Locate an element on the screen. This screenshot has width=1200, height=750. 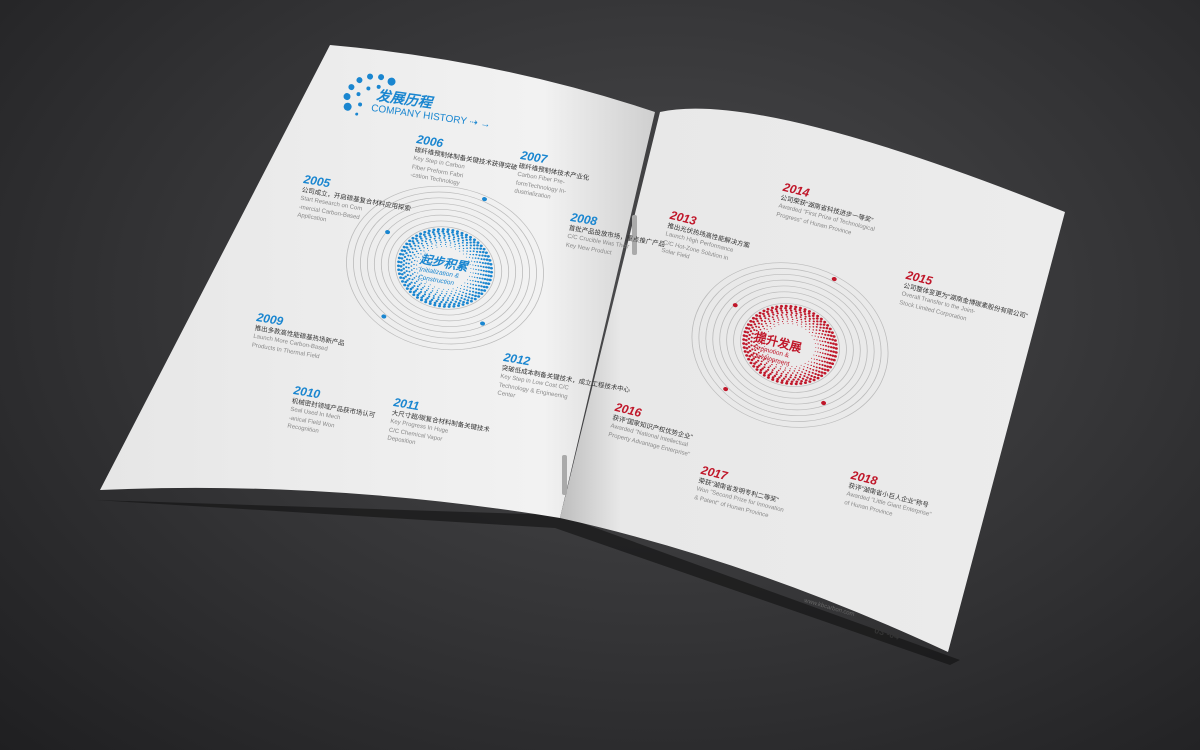
ring-marker-dot is located at coordinates (726, 389).